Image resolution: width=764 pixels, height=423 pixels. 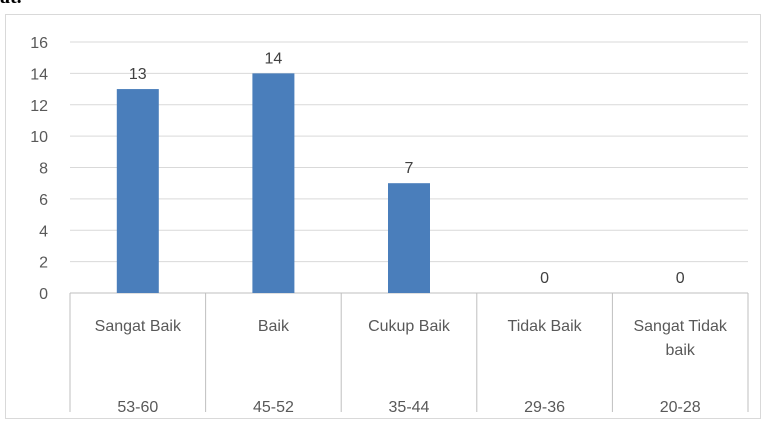 What do you see at coordinates (409, 168) in the screenshot?
I see `data-label: 7` at bounding box center [409, 168].